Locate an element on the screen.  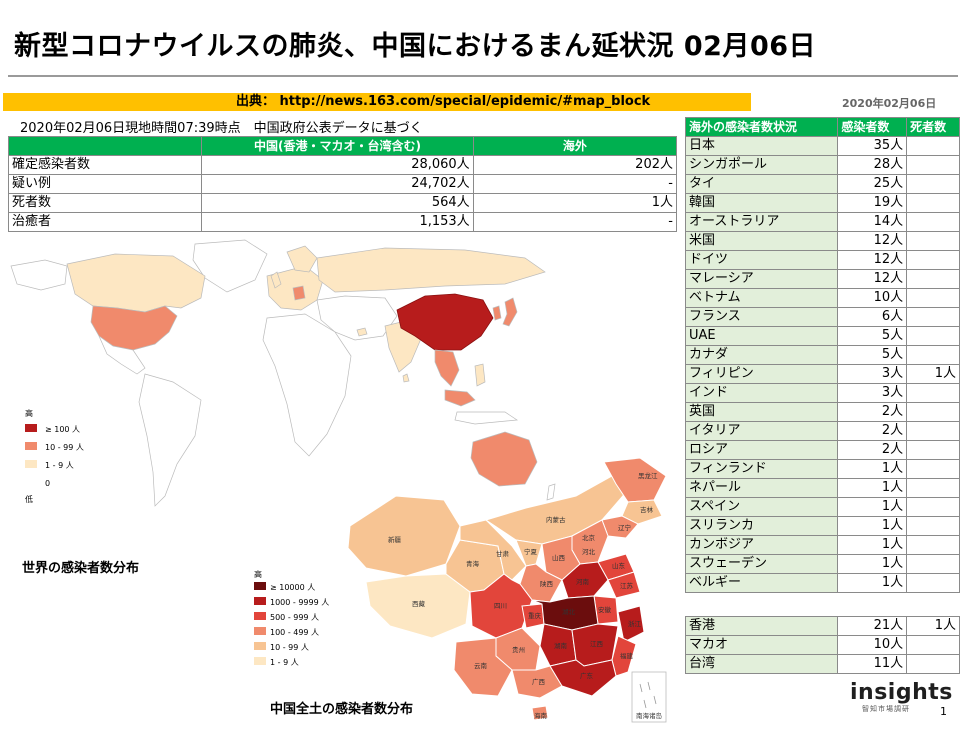
africa-shape is located at coordinates (307, 385).